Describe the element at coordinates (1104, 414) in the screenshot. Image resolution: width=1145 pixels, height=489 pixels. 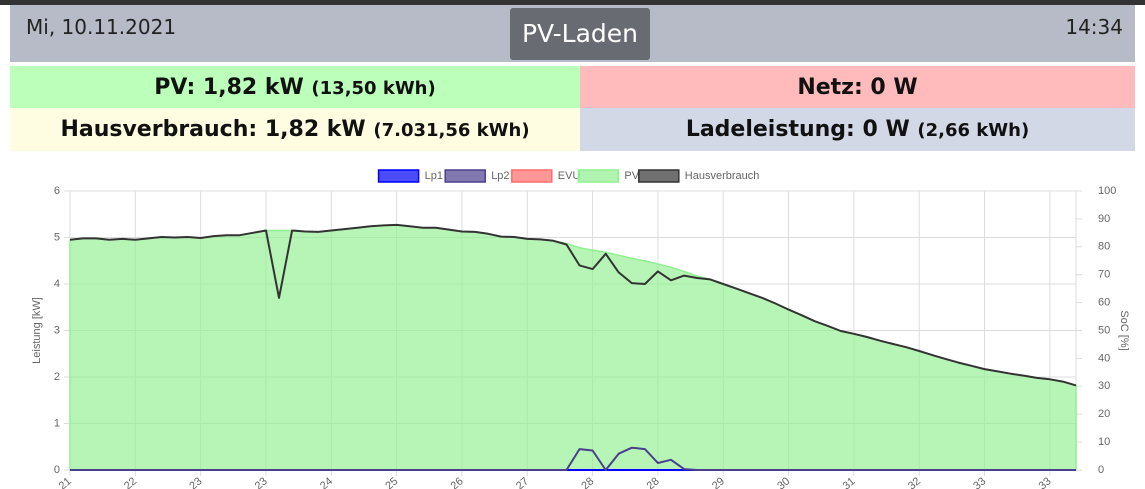
I see `y2-tick-label: 20` at that location.